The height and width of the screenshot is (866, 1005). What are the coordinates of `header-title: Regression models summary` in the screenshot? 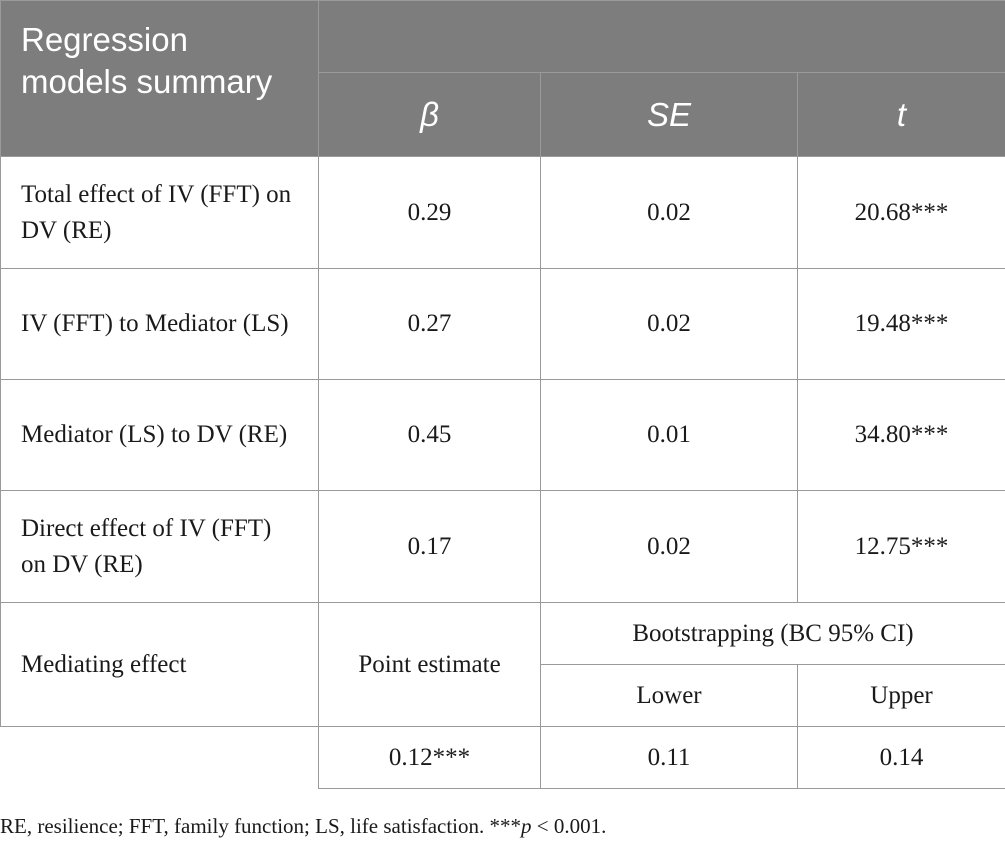 It's located at (159, 78).